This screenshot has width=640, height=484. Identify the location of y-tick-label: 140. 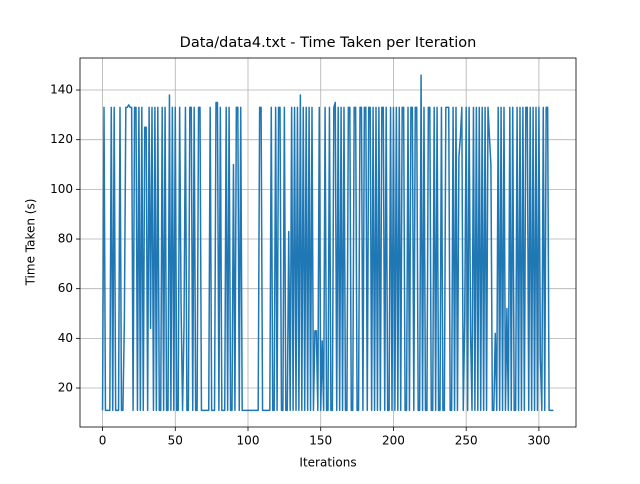
(61, 90).